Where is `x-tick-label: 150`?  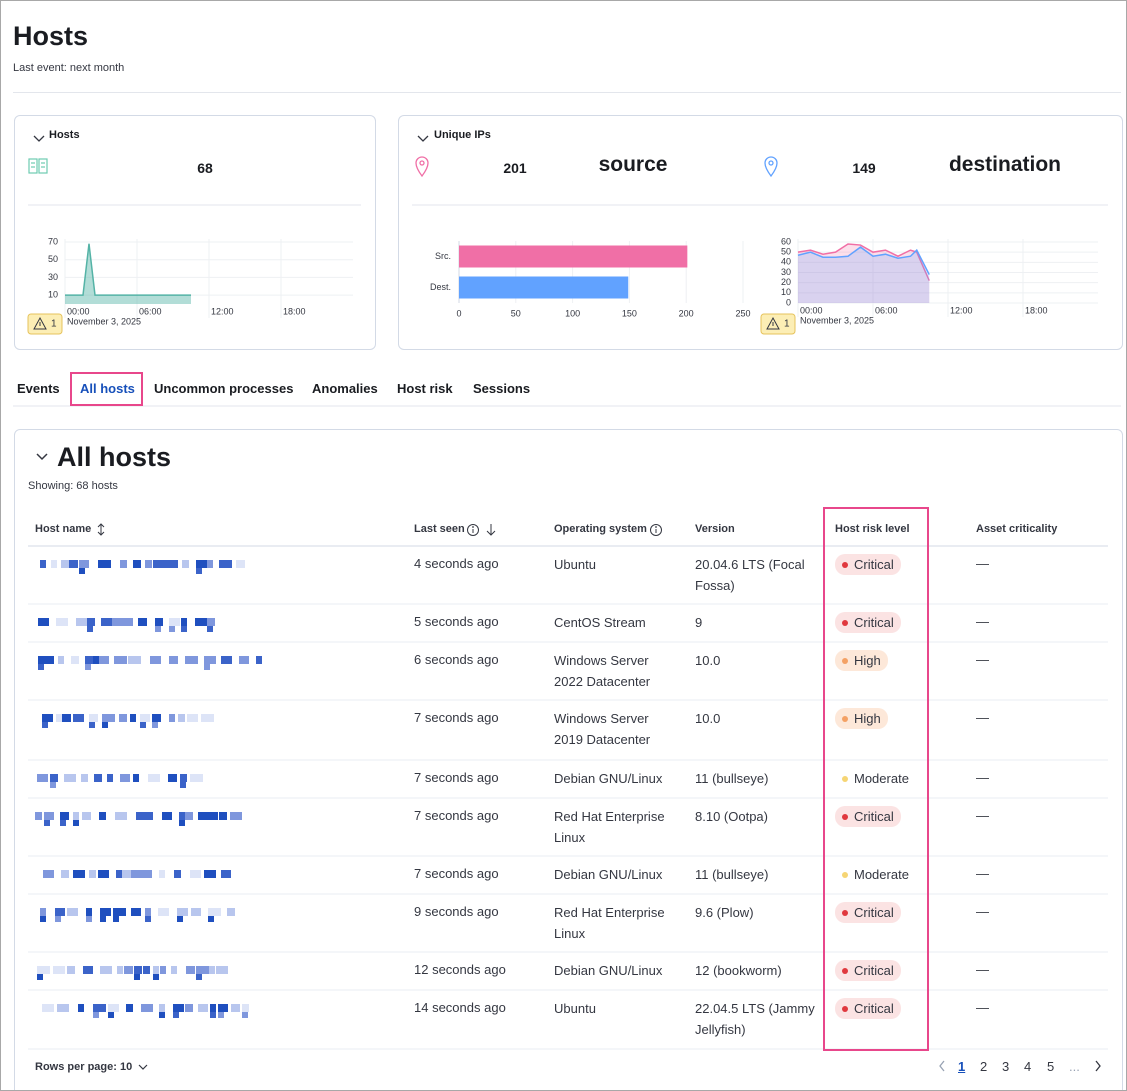
x-tick-label: 150 is located at coordinates (629, 313).